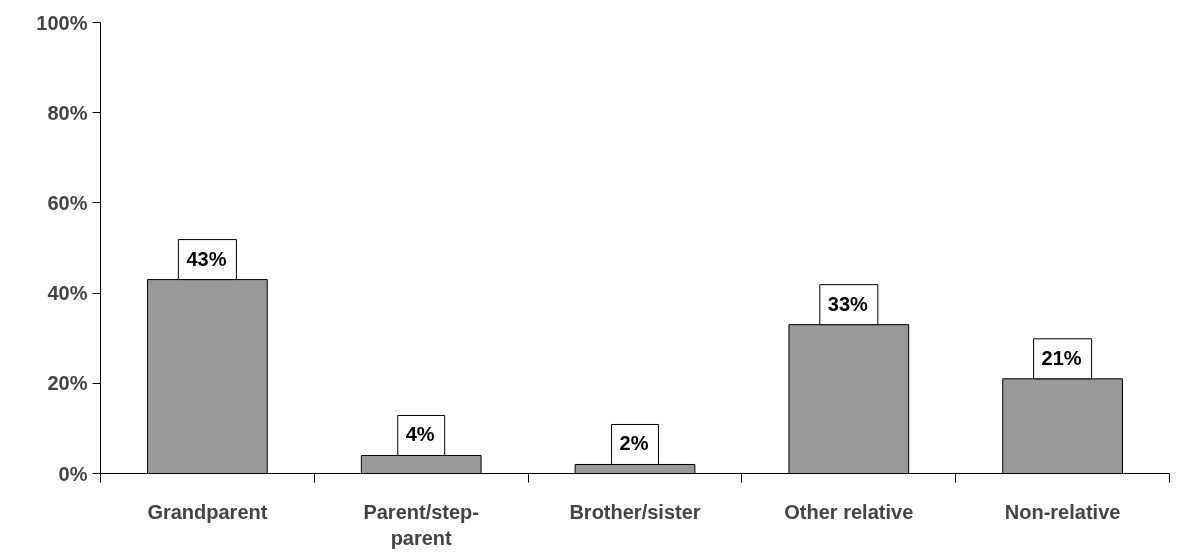  Describe the element at coordinates (62, 22) in the screenshot. I see `y-tick-label: 100%` at that location.